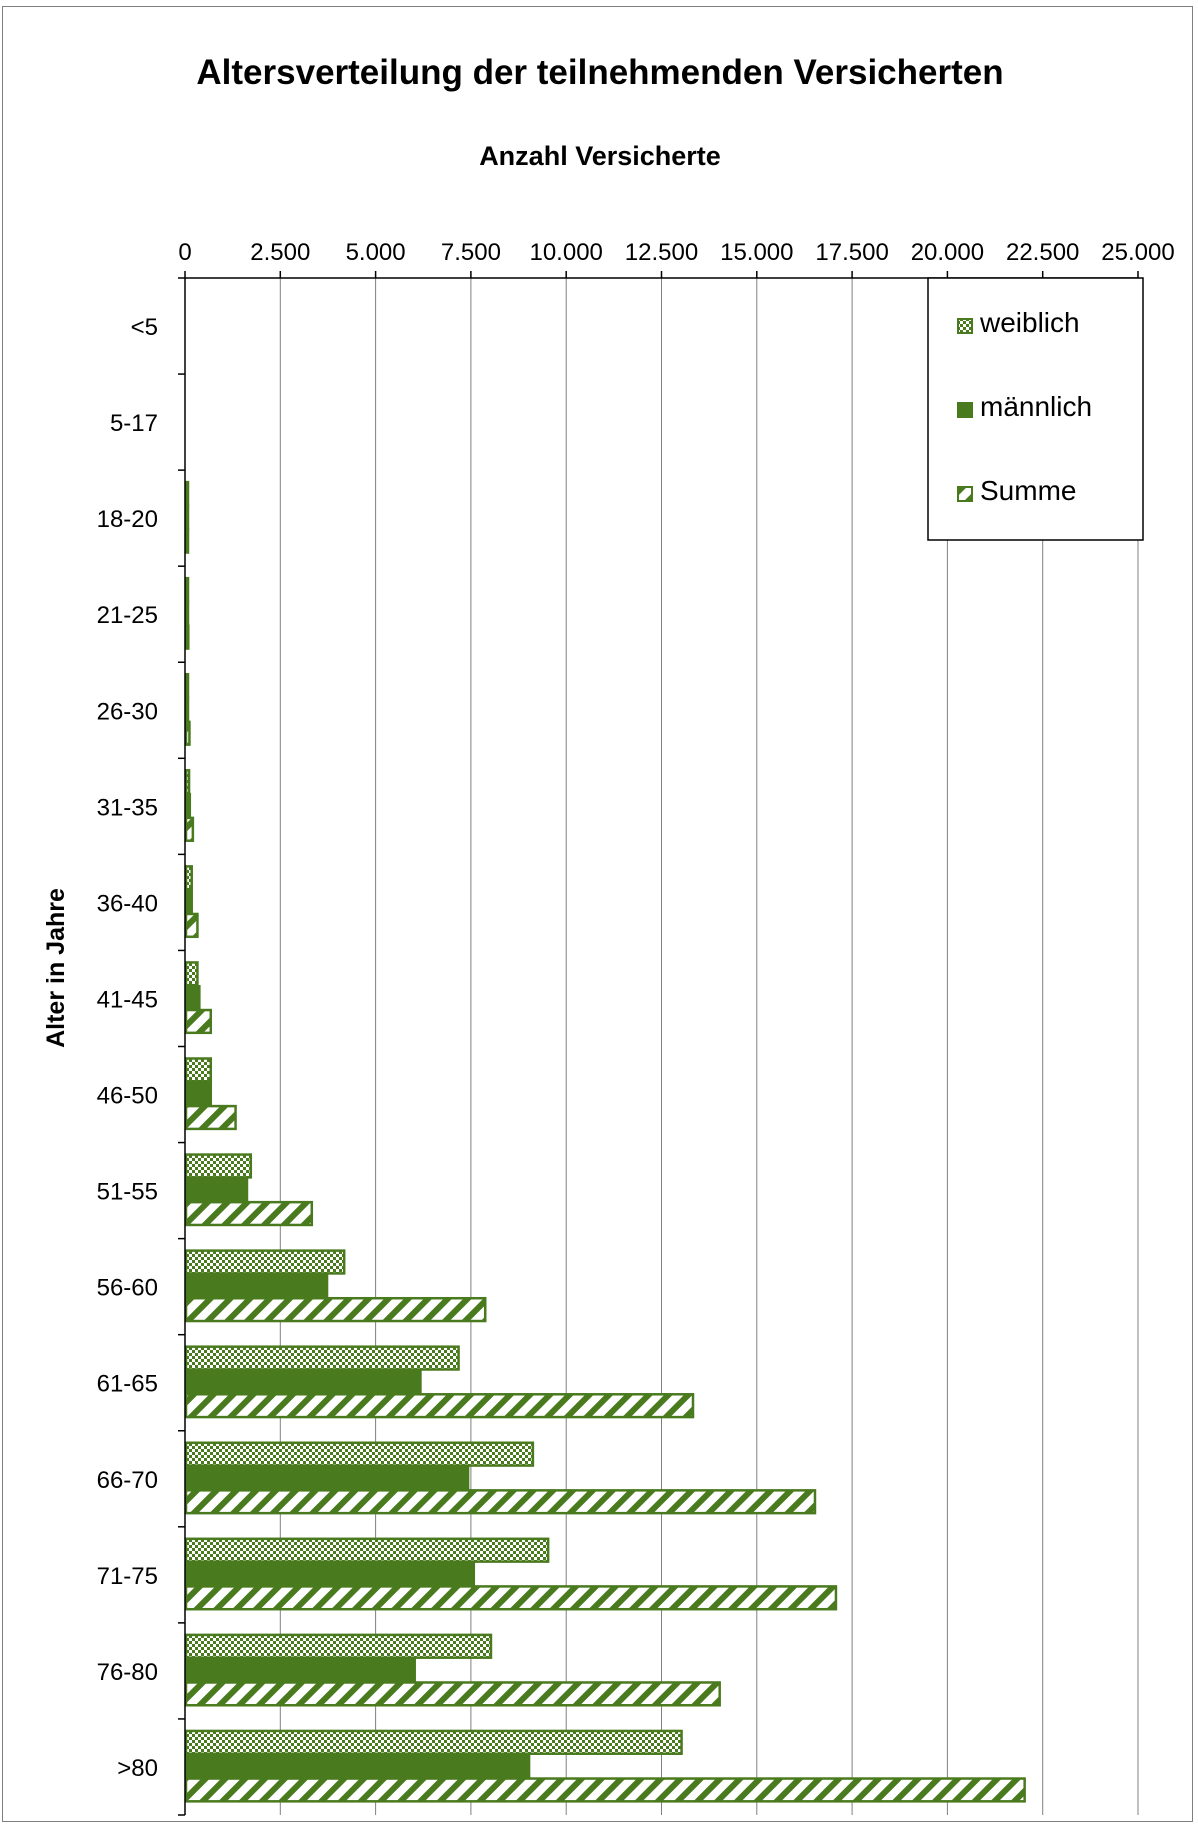 This screenshot has height=1827, width=1198. What do you see at coordinates (1028, 490) in the screenshot?
I see `legend-label: Summe` at bounding box center [1028, 490].